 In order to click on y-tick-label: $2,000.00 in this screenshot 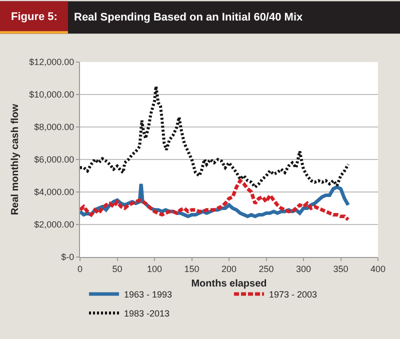, I will do `click(54, 225)`.